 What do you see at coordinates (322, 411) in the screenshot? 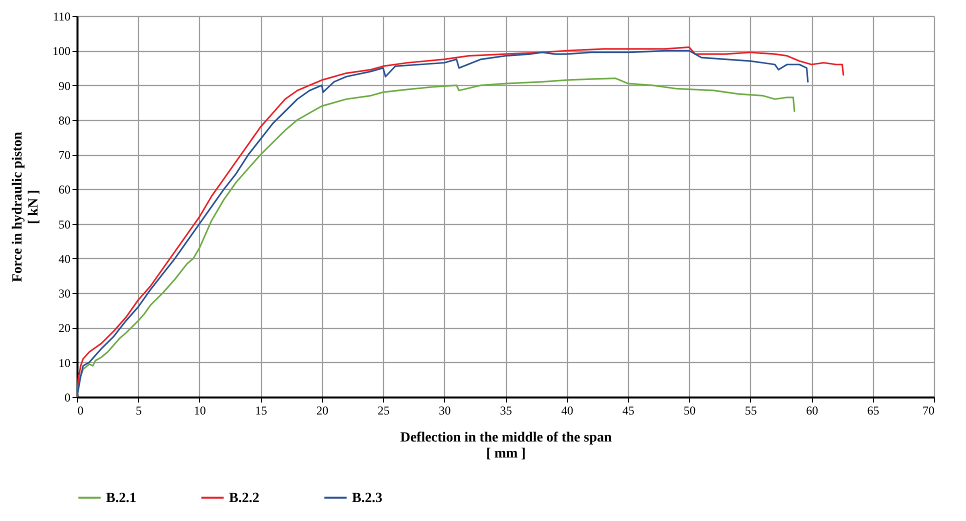
I see `x-tick-label: 20` at bounding box center [322, 411].